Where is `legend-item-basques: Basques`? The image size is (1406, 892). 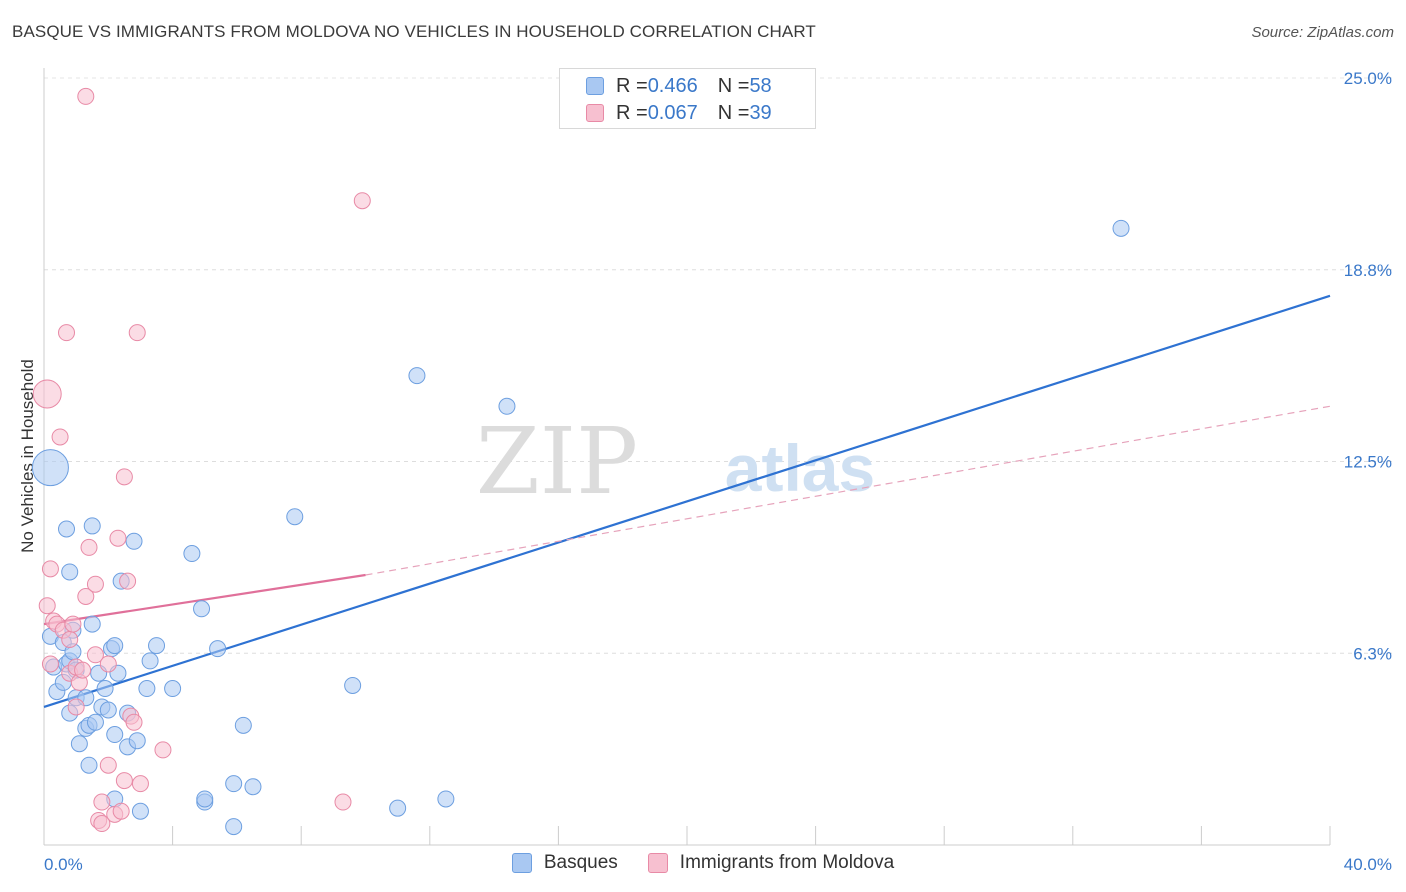 legend-item-basques: Basques is located at coordinates (564, 863).